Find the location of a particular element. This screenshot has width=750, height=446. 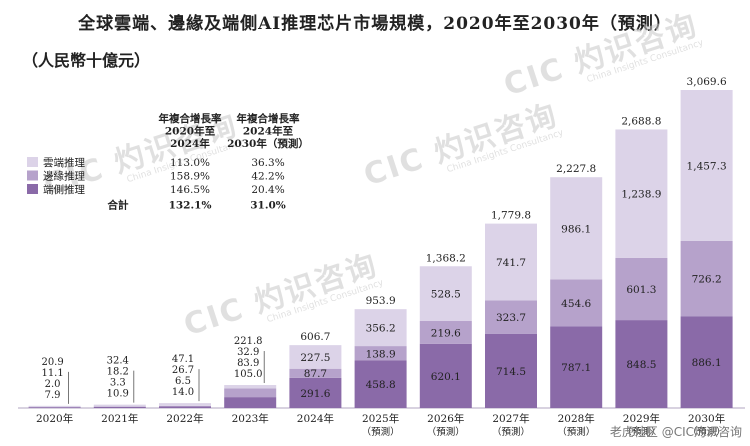

cagr-header: 2020年至 is located at coordinates (190, 131).